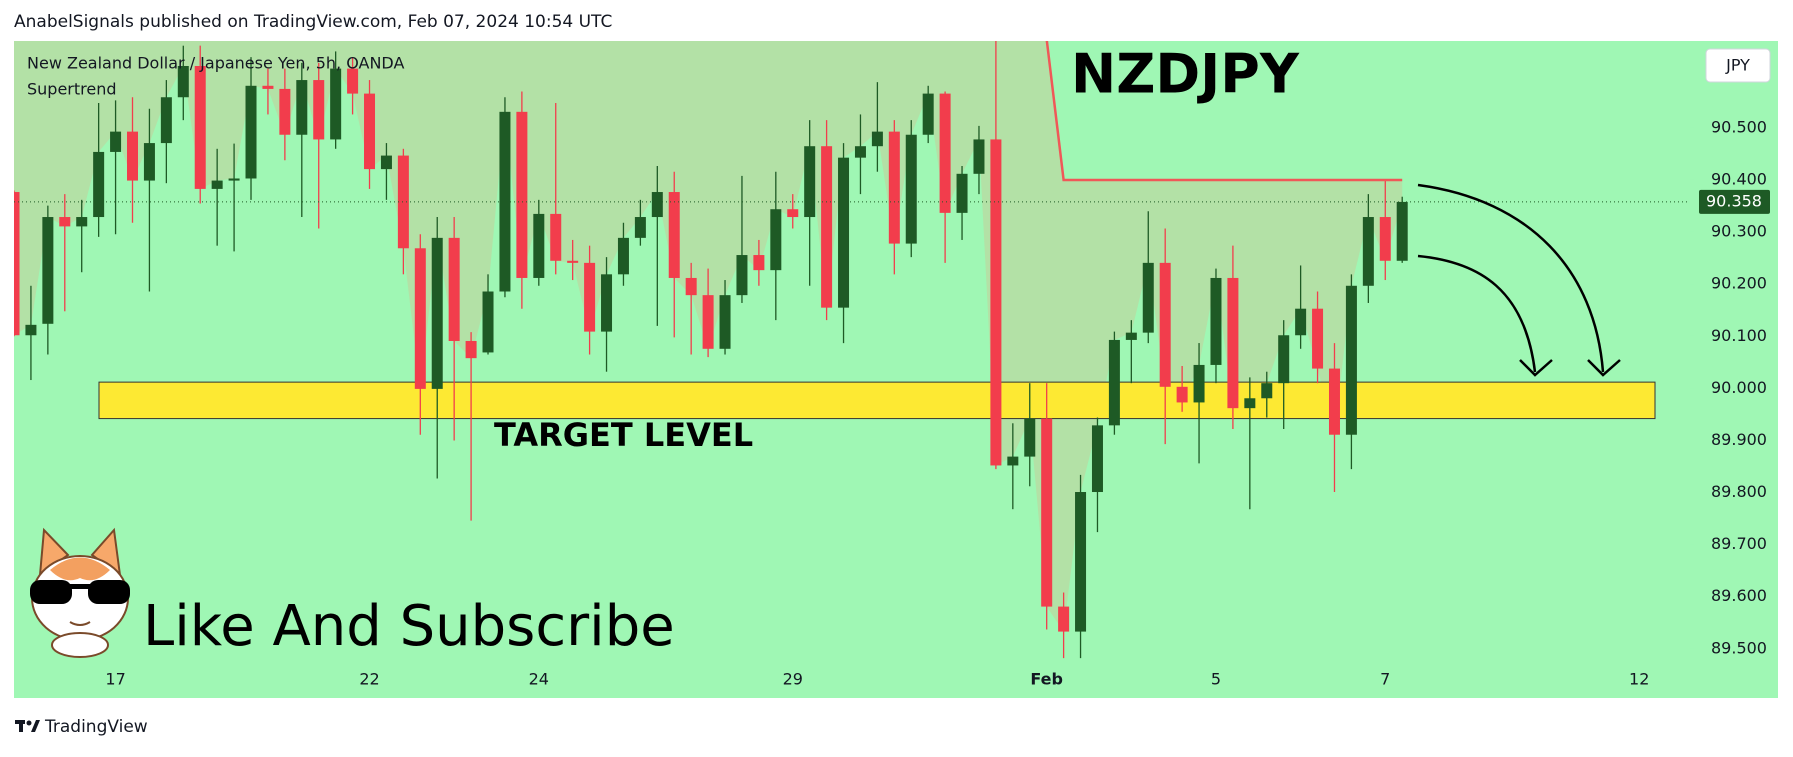 This screenshot has width=1793, height=757. I want to click on x-tick-label: 22, so click(369, 679).